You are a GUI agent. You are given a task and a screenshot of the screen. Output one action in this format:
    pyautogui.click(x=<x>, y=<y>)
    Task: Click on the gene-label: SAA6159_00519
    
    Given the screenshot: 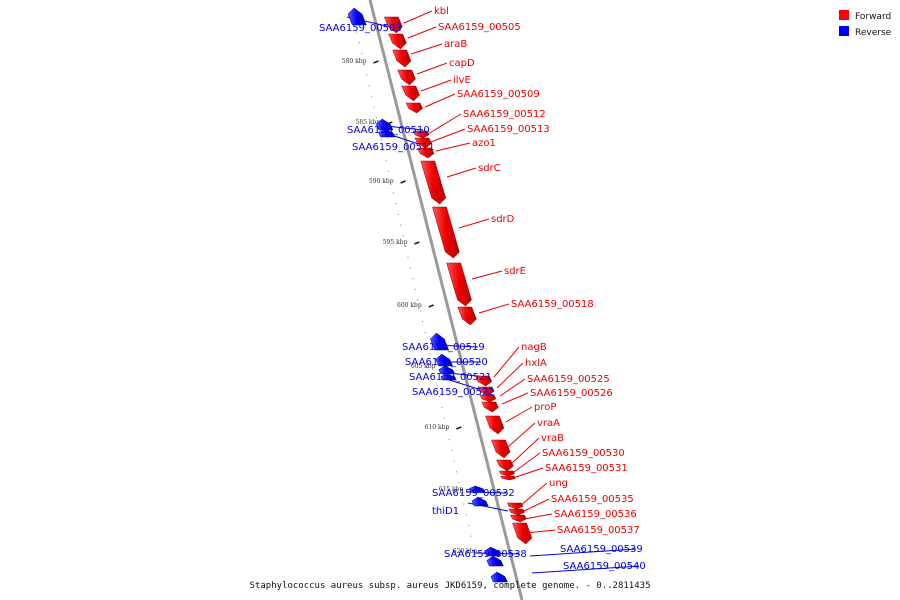 What is the action you would take?
    pyautogui.click(x=443, y=347)
    